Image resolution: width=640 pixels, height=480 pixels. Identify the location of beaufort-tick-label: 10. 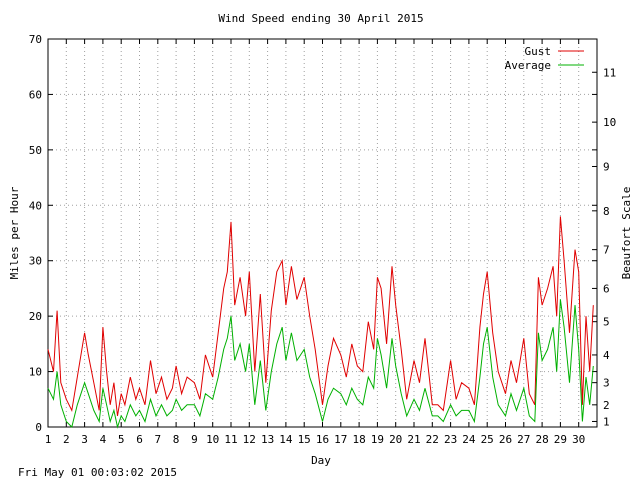
(609, 122).